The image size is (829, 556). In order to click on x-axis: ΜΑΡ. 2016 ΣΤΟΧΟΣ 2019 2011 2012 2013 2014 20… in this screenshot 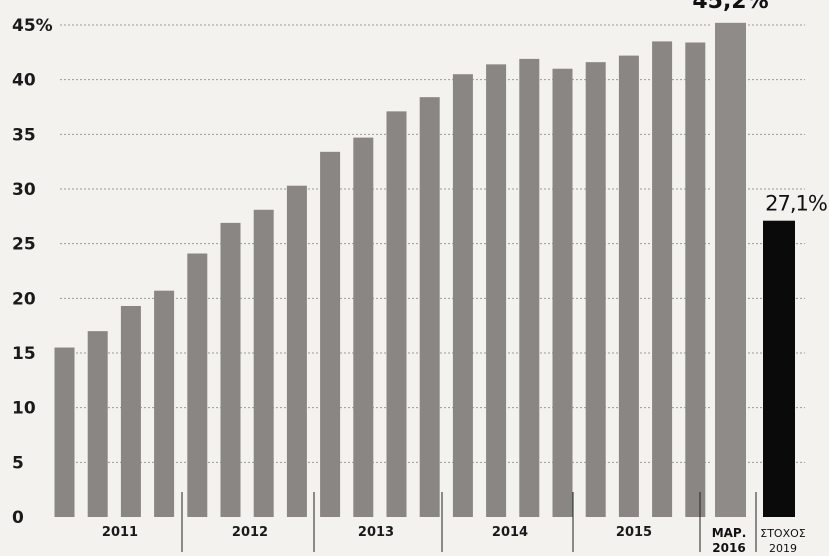, I will do `click(454, 523)`.